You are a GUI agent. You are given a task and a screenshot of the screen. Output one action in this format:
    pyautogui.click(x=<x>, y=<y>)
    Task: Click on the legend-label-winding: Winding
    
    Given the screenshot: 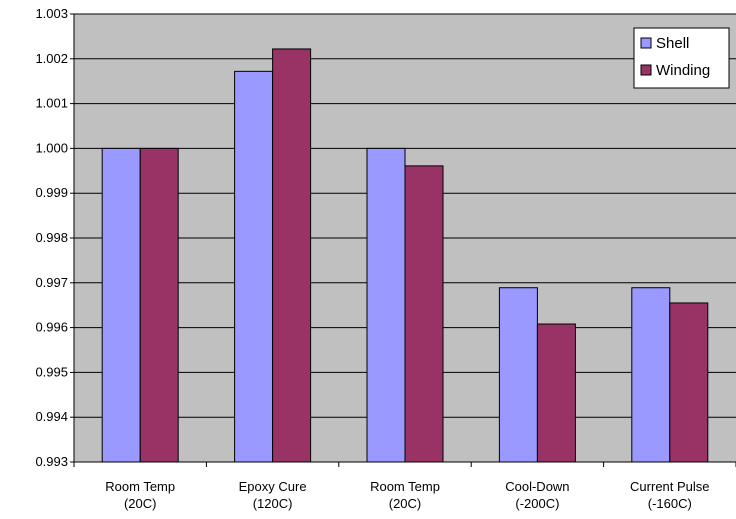 What is the action you would take?
    pyautogui.click(x=683, y=70)
    